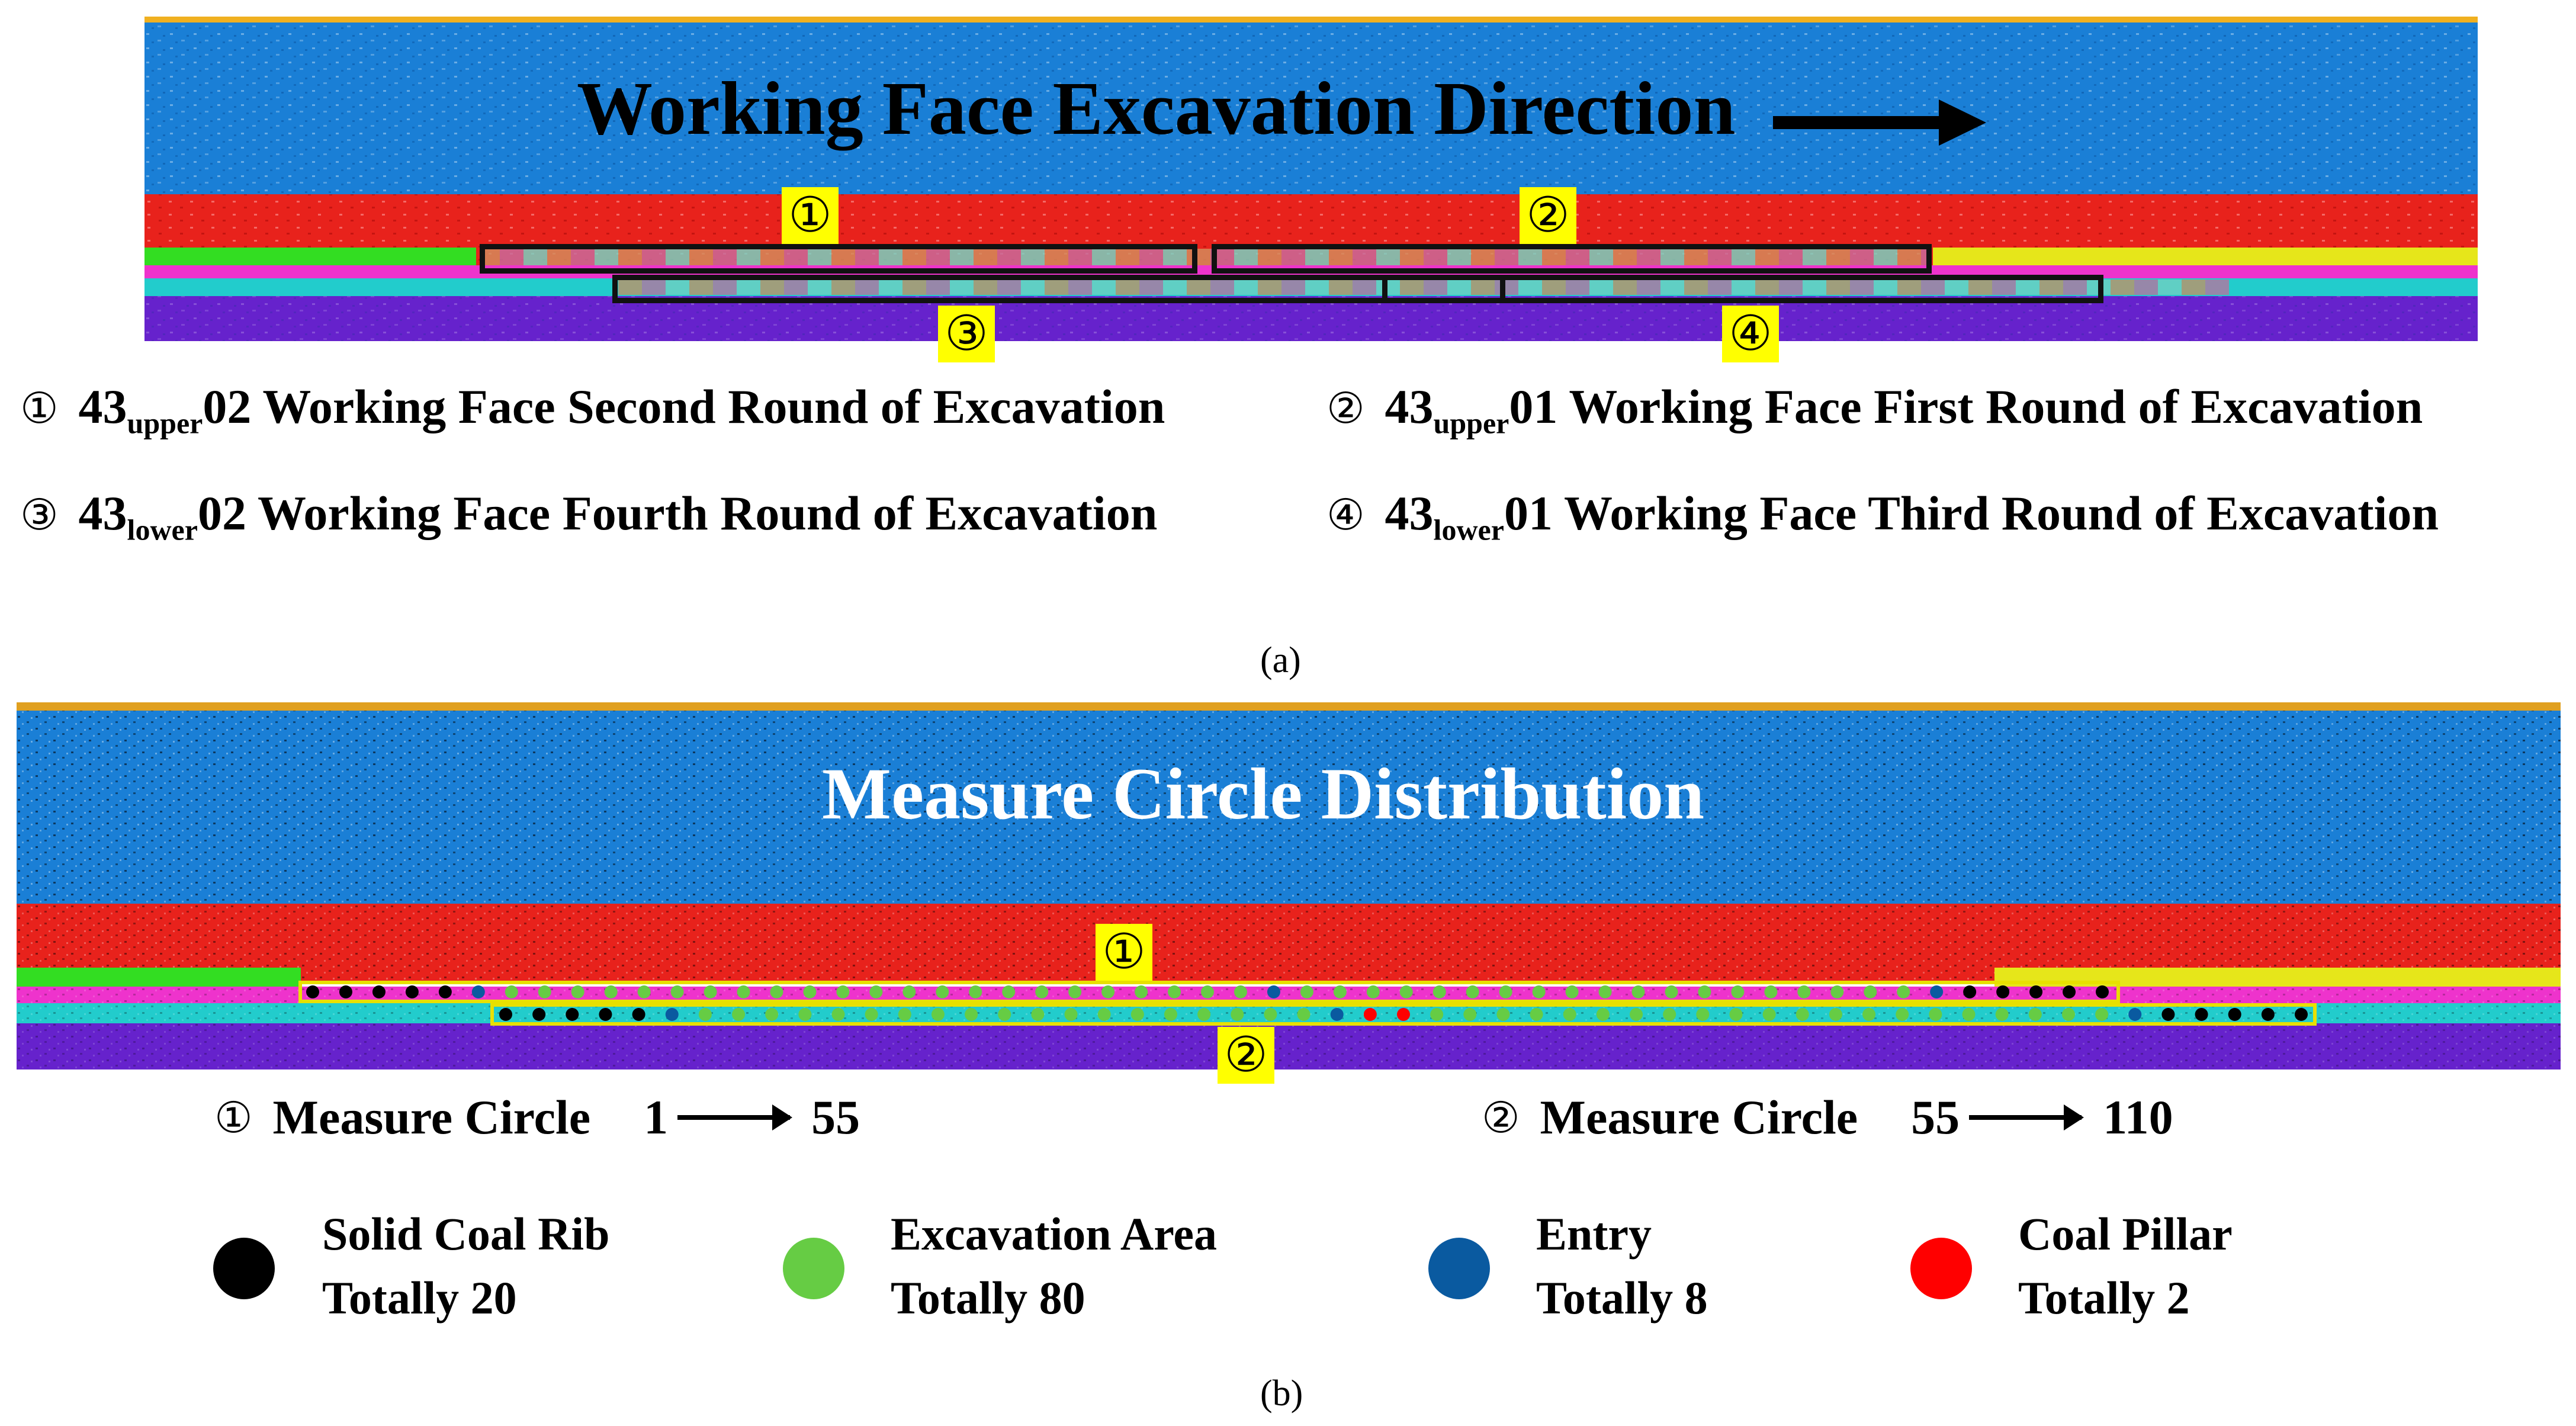 The image size is (2576, 1426). What do you see at coordinates (1280, 660) in the screenshot?
I see `caption-a: (a)` at bounding box center [1280, 660].